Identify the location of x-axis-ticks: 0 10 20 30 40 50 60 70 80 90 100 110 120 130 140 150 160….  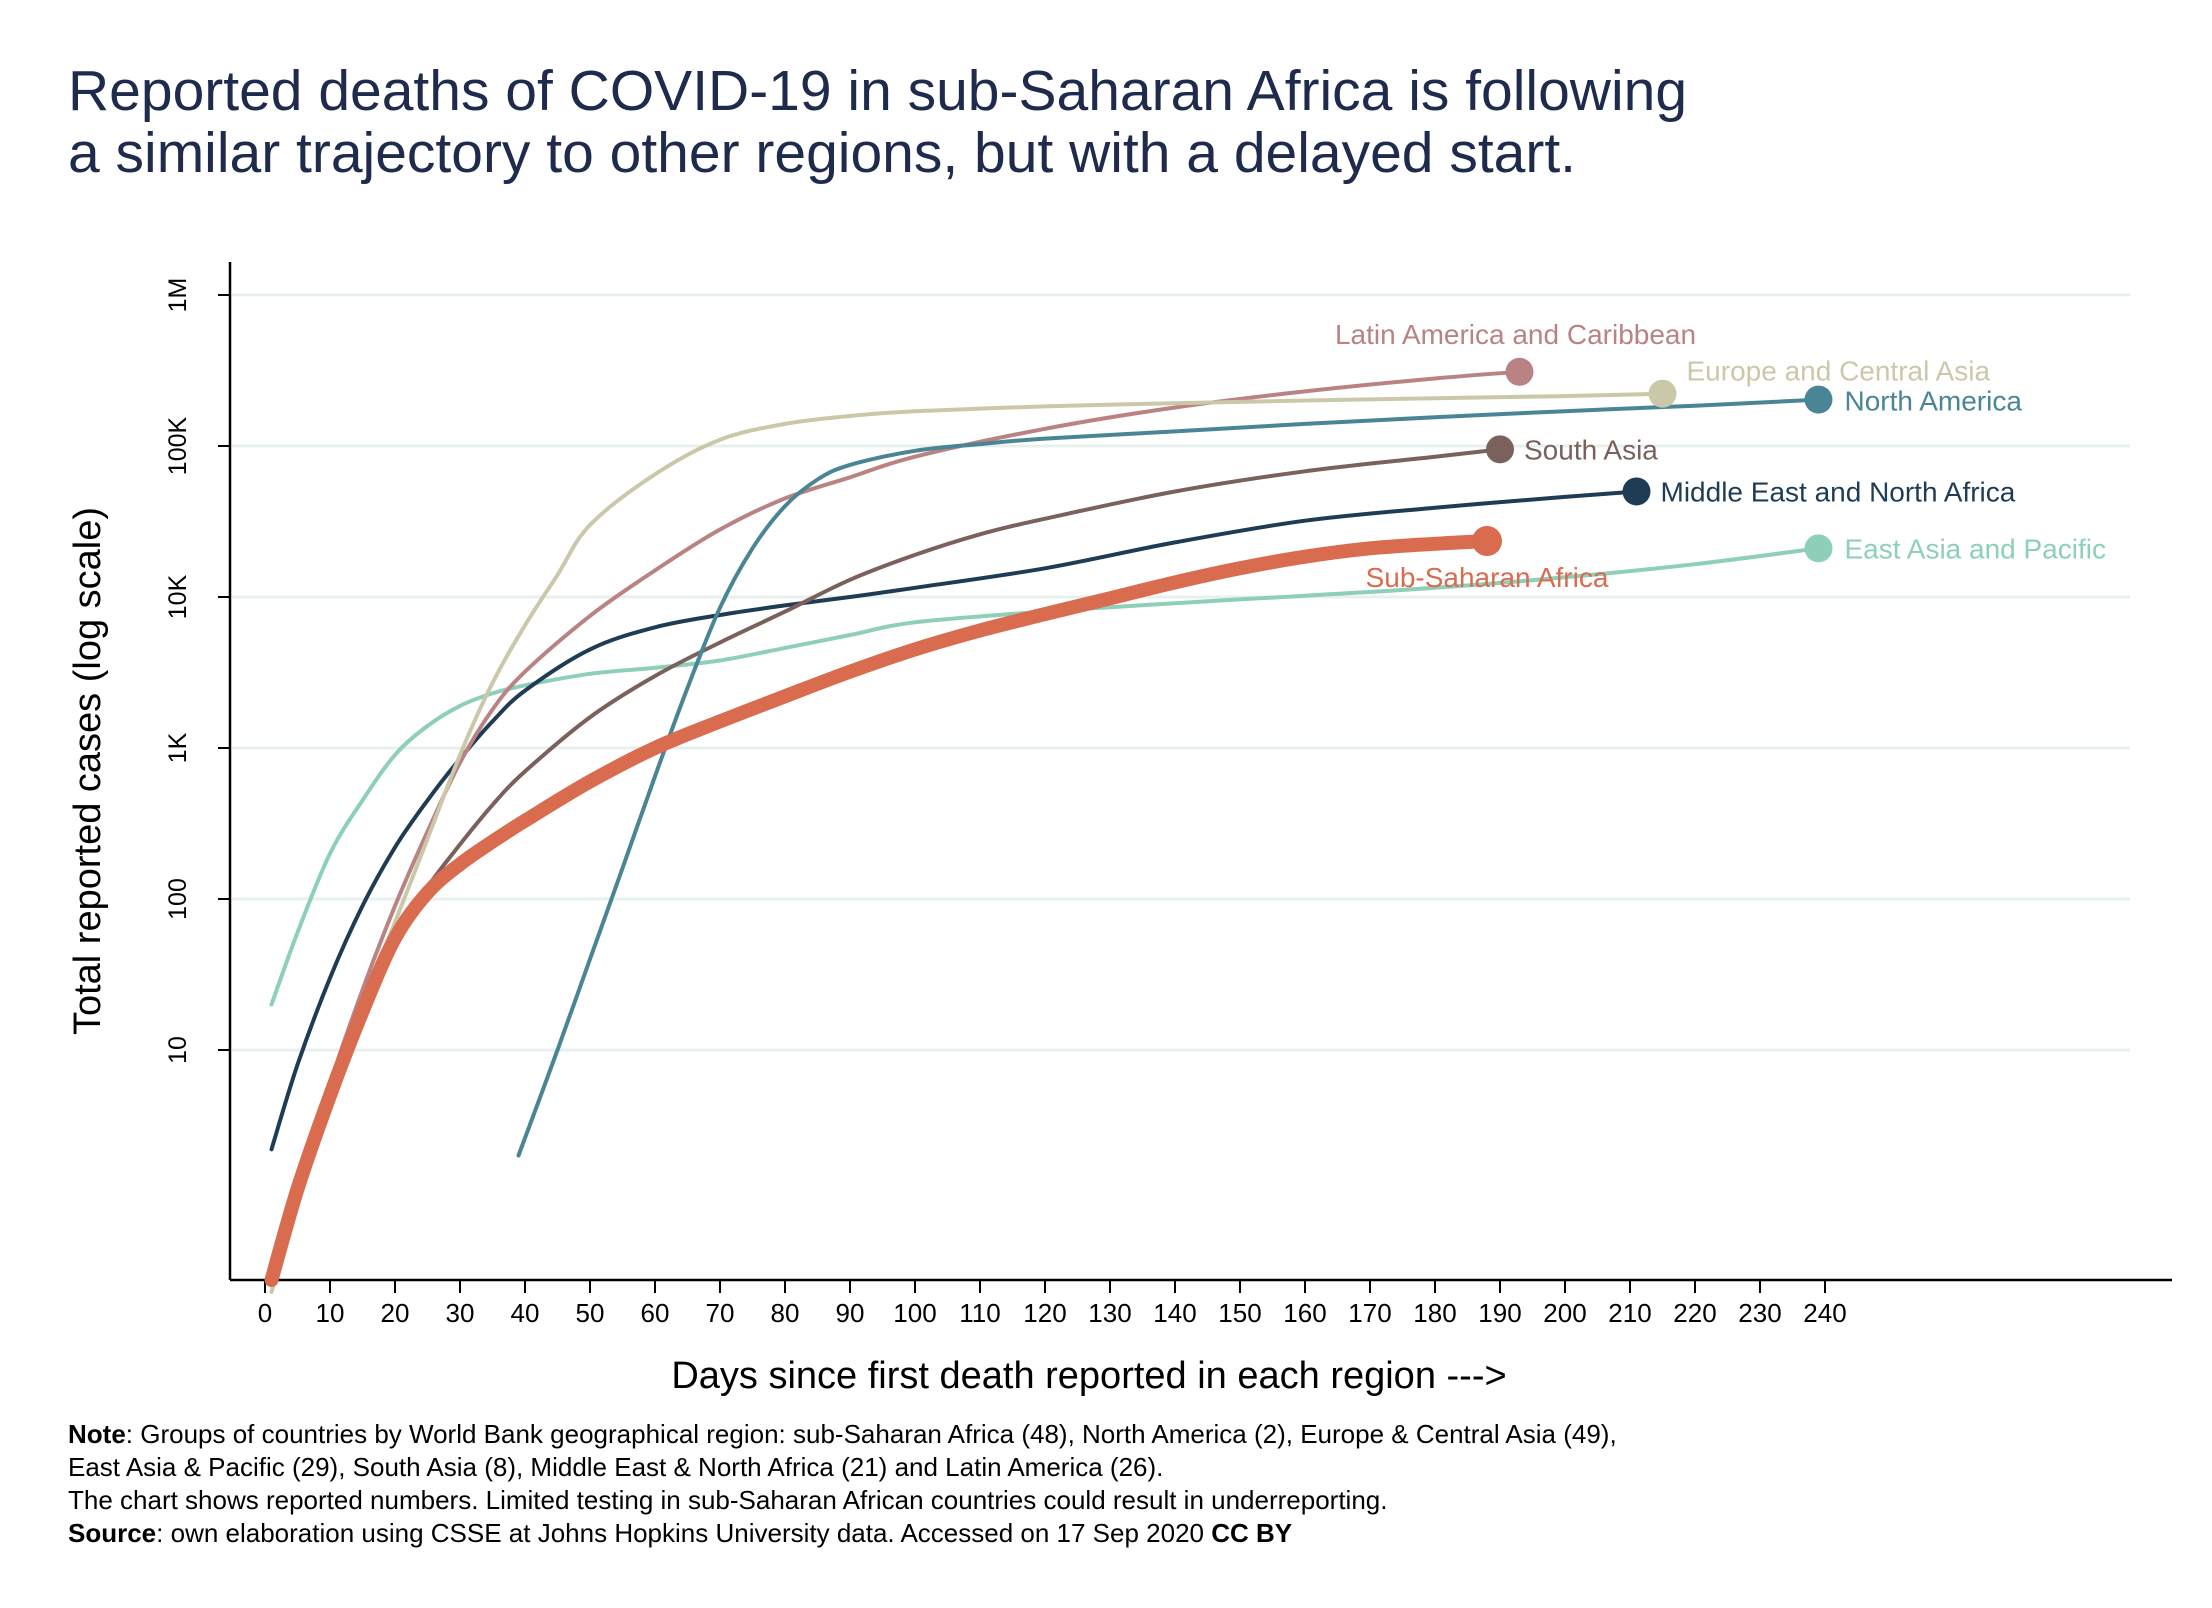
(1052, 1304).